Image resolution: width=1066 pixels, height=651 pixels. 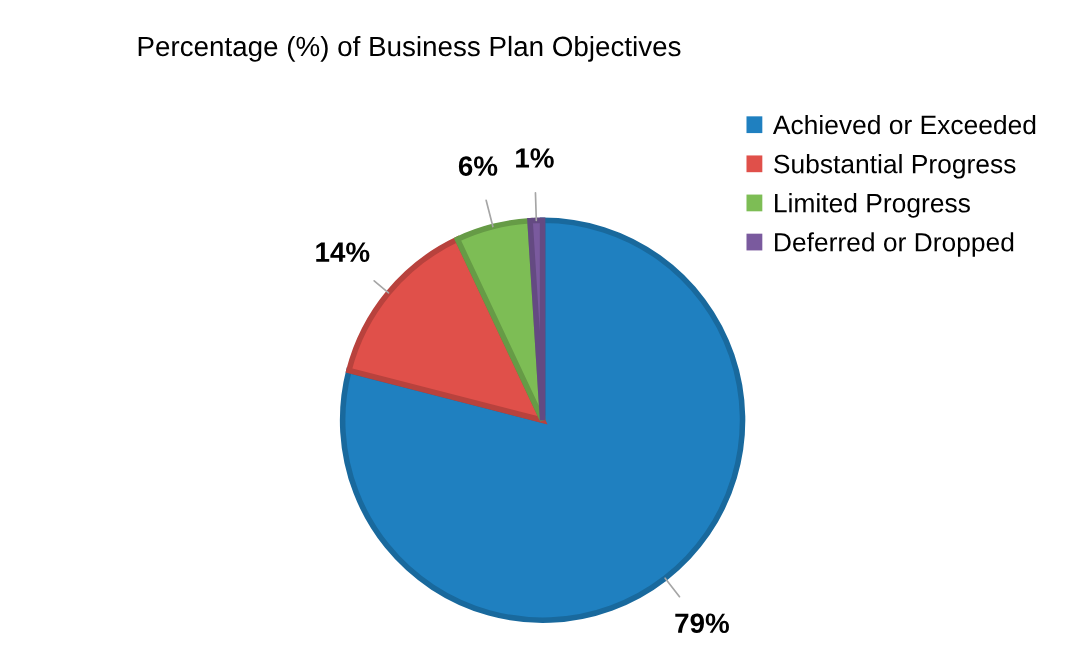 I want to click on data-label: 79%, so click(x=702, y=623).